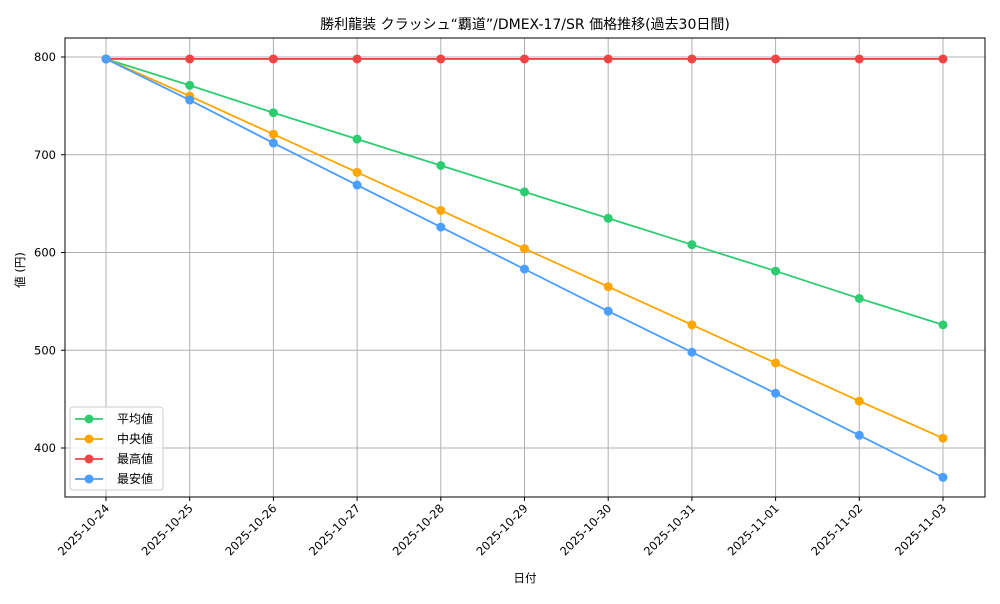  I want to click on x-tick-label: 2025-10-29, so click(501, 529).